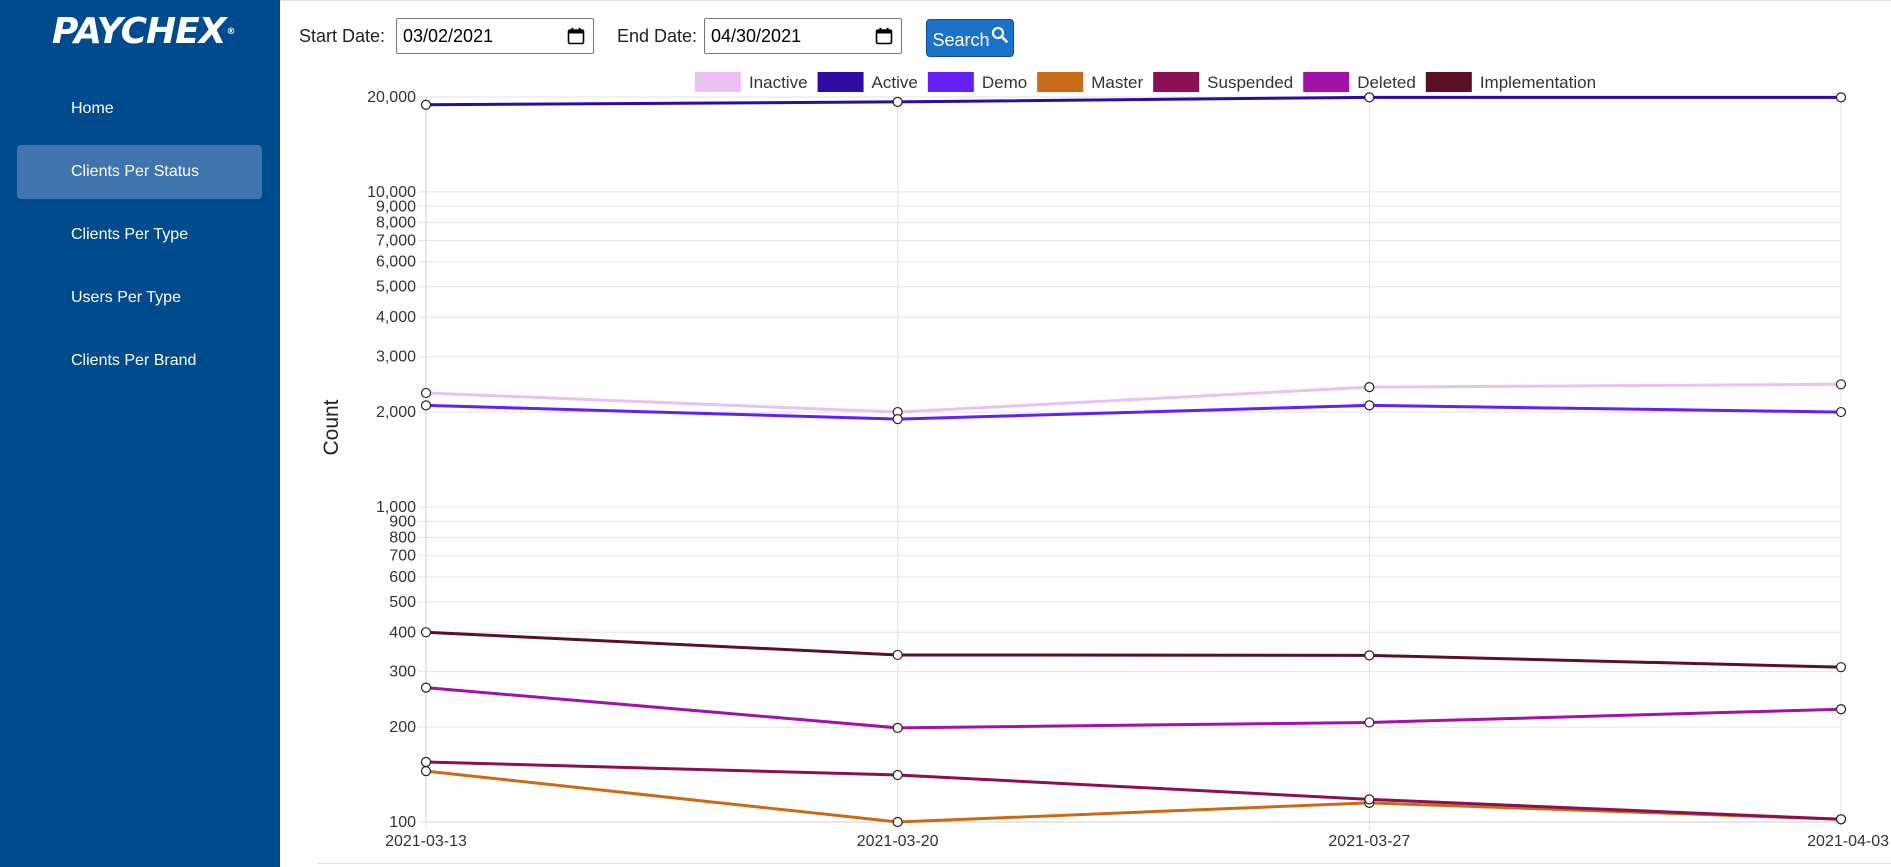 The height and width of the screenshot is (867, 1891). What do you see at coordinates (1133, 101) in the screenshot?
I see `series-line-active` at bounding box center [1133, 101].